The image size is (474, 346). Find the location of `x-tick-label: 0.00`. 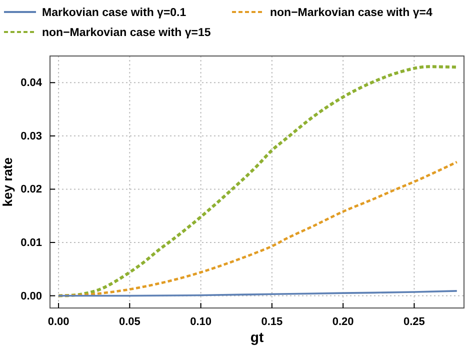

x-tick-label: 0.00 is located at coordinates (59, 322).